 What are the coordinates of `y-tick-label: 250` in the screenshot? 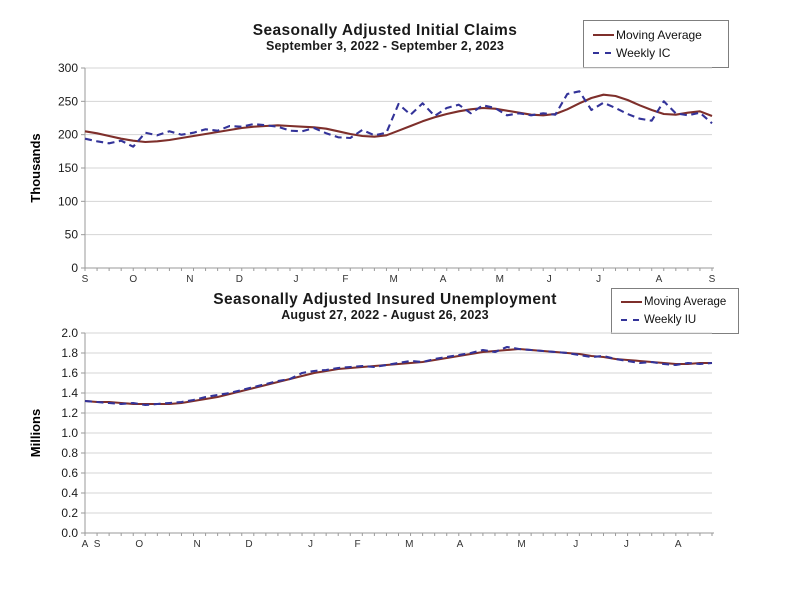 It's located at (68, 101).